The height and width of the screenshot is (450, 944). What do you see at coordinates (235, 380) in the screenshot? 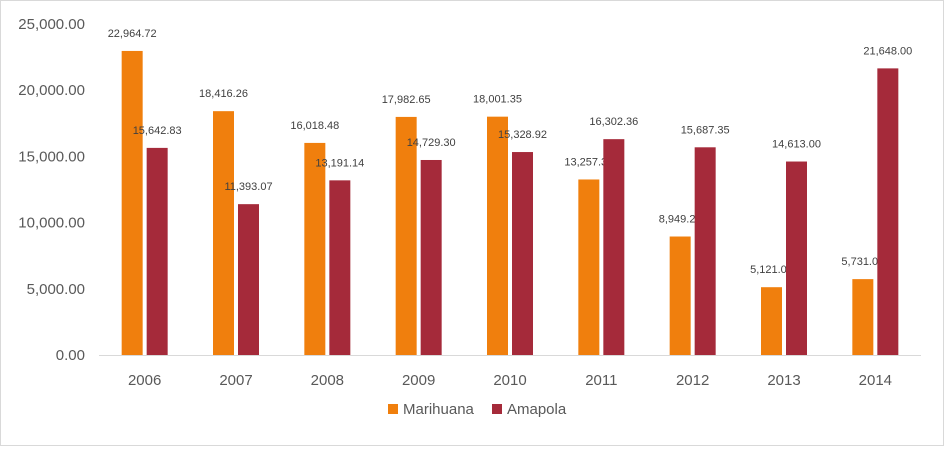
I see `x-tick-label: 2007` at bounding box center [235, 380].